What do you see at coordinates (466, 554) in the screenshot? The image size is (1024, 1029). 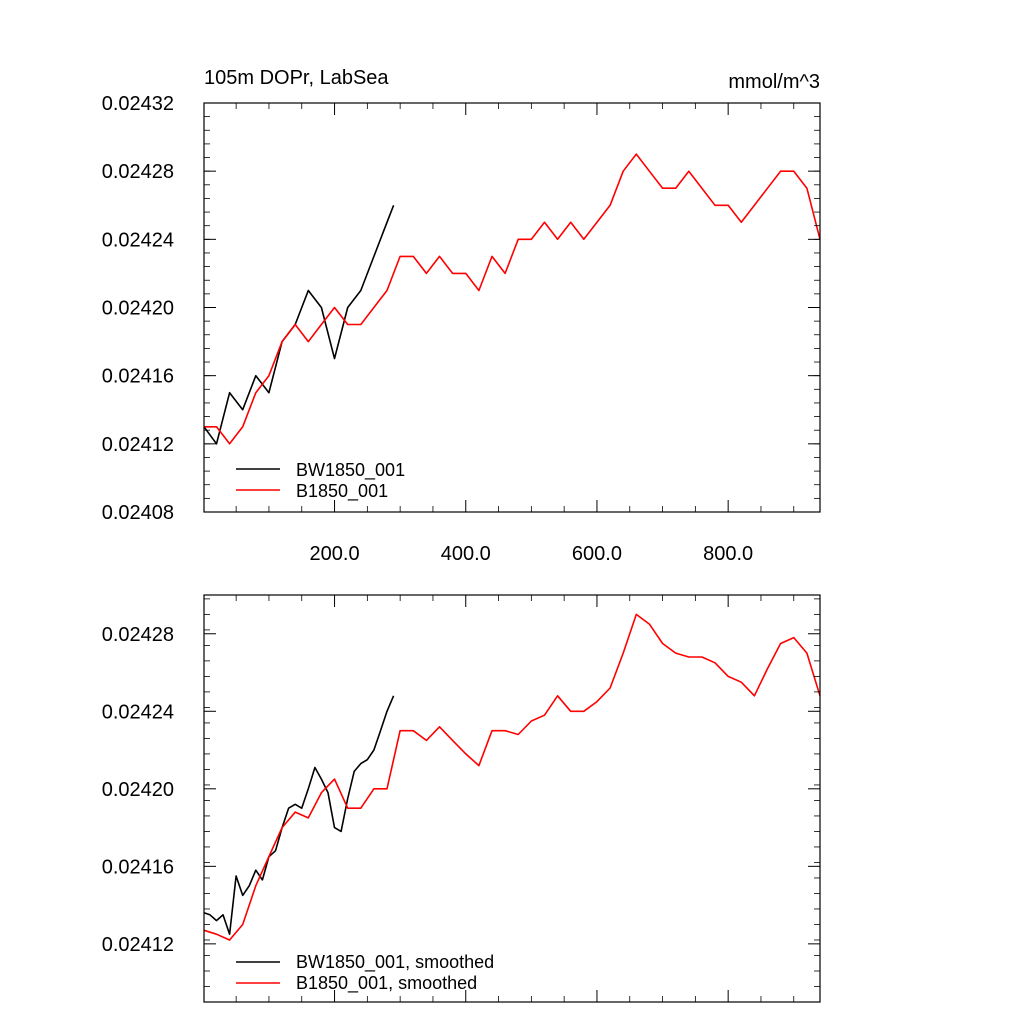 I see `p0-xtick-label: 400.0` at bounding box center [466, 554].